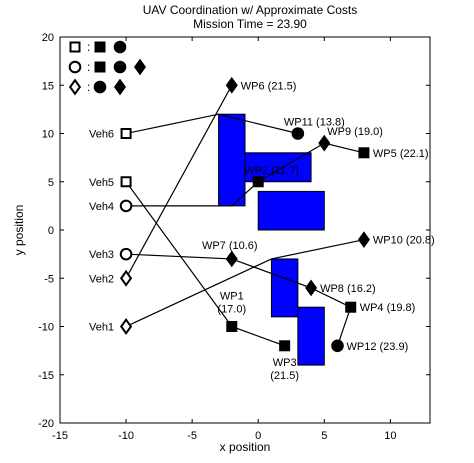 The image size is (474, 463). What do you see at coordinates (245, 447) in the screenshot?
I see `x-axis-label: x position` at bounding box center [245, 447].